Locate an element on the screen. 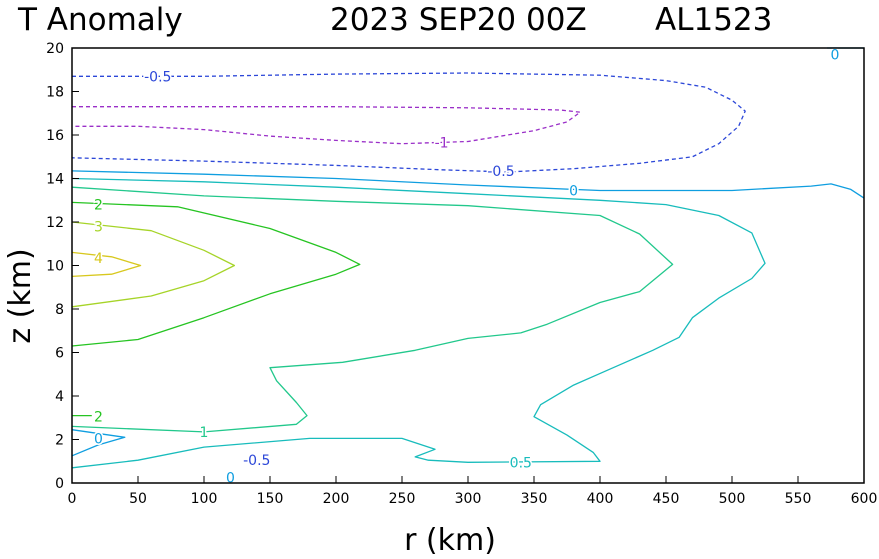 This screenshot has height=559, width=879. contour-label: 0.5 is located at coordinates (521, 463).